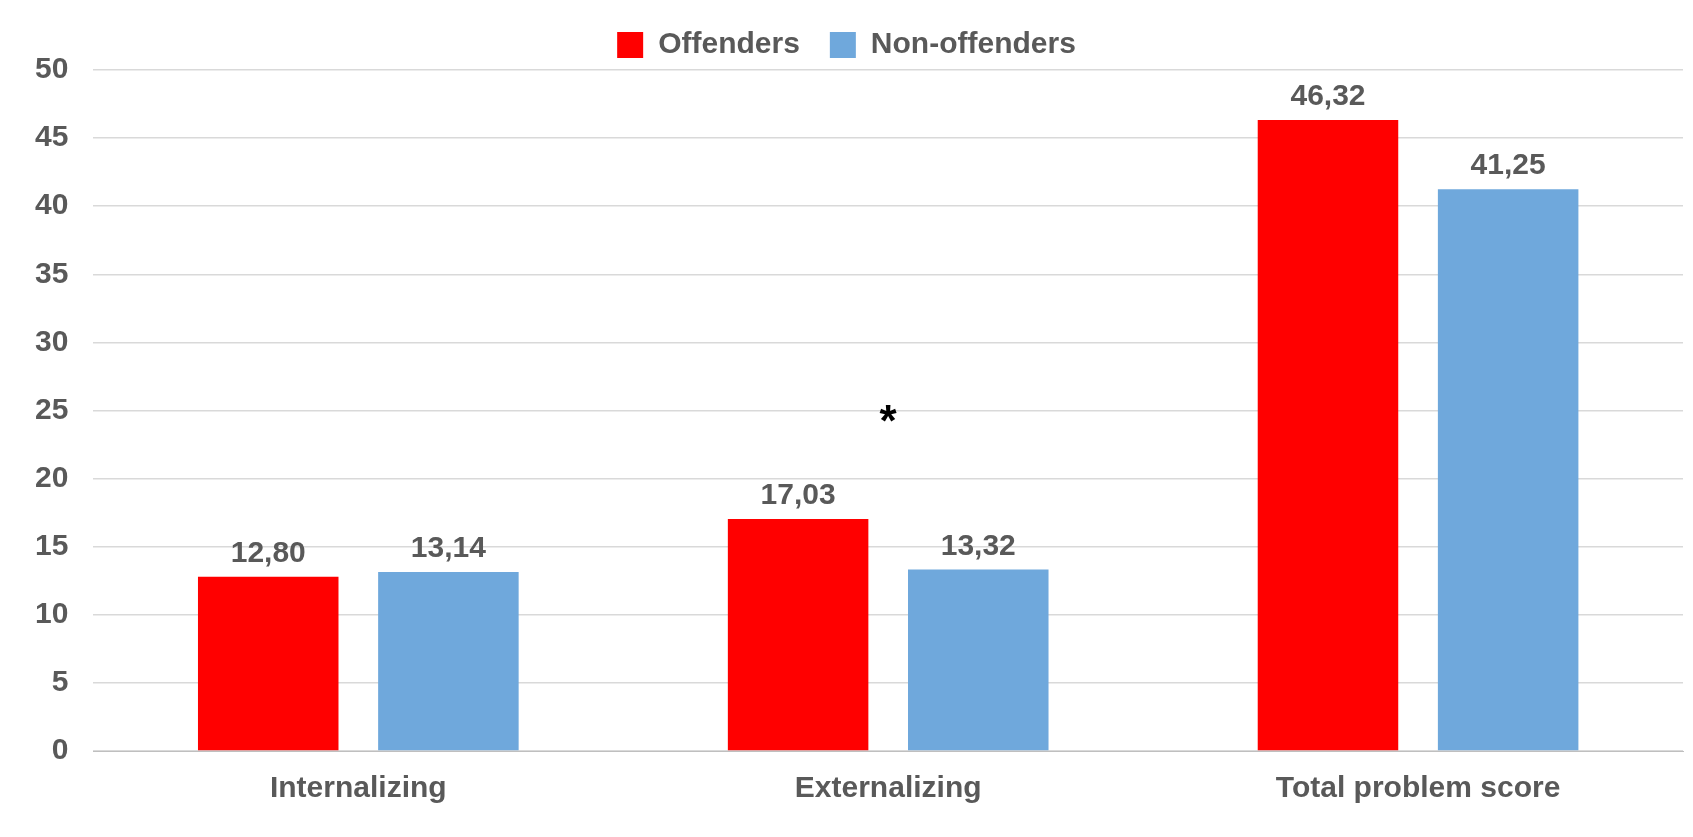 This screenshot has height=837, width=1693. I want to click on data-label: 46,32, so click(1328, 95).